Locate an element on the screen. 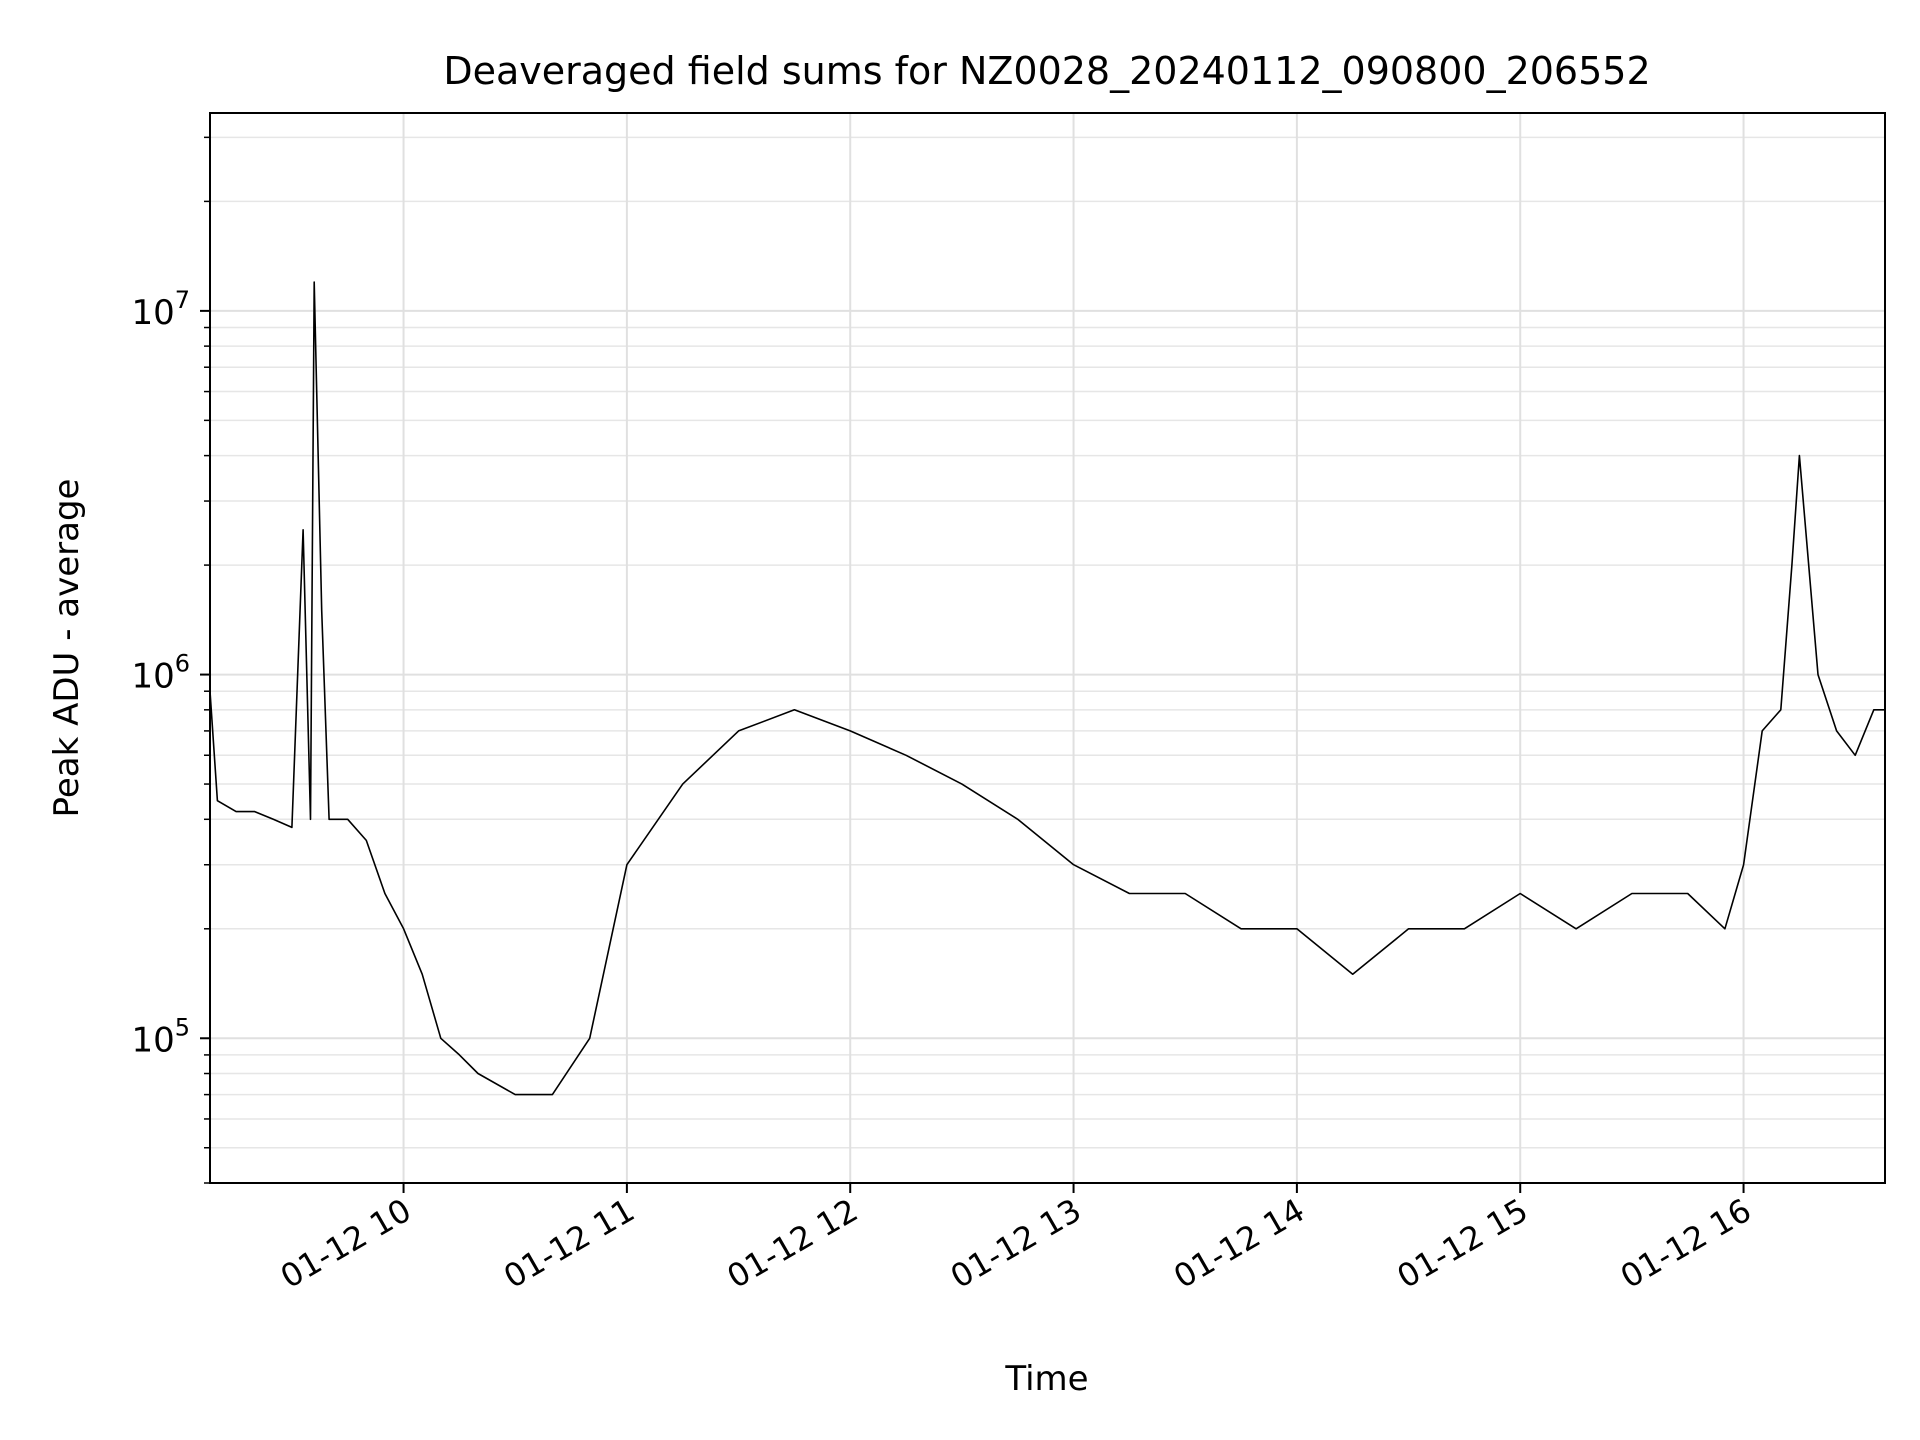 The width and height of the screenshot is (1920, 1440). y-tick-label: 10⁶ is located at coordinates (160, 673).